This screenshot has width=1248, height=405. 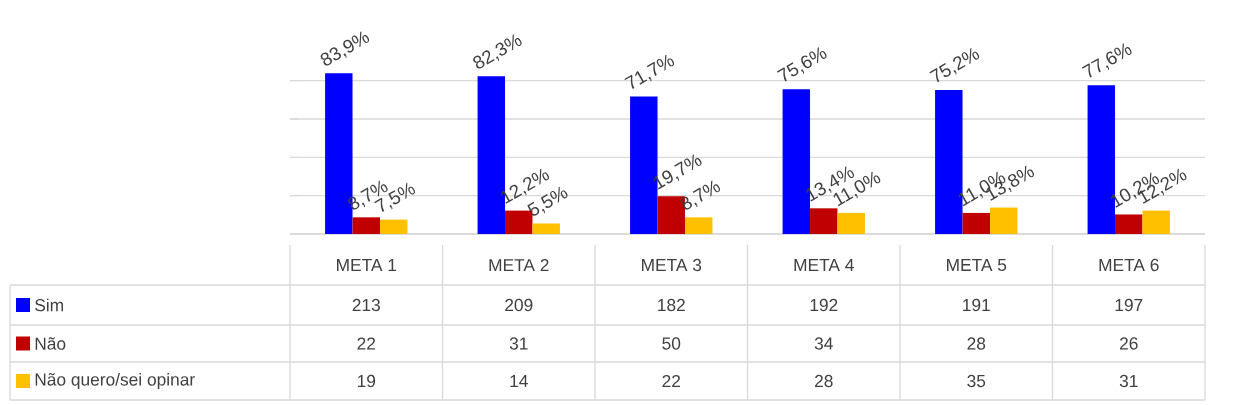 What do you see at coordinates (366, 381) in the screenshot?
I see `text: 19` at bounding box center [366, 381].